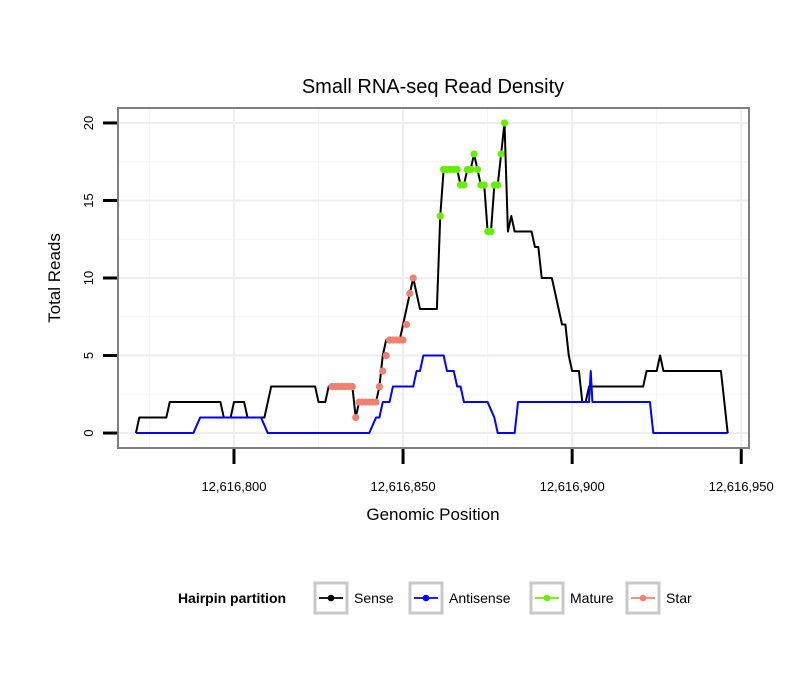  I want to click on x-axis: 12,616,800 12,616,850 12,616,900 12,616,950, so click(487, 471).